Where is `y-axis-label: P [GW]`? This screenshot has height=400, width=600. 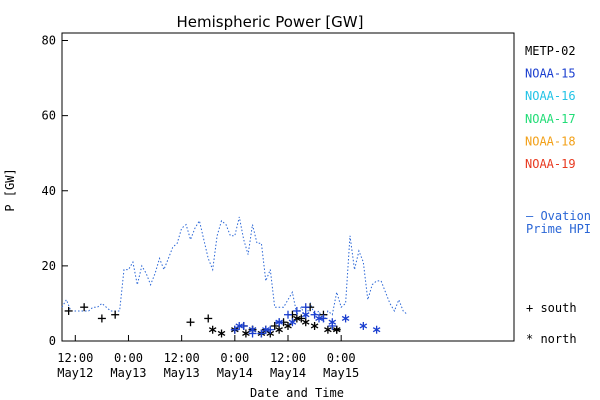
y-axis-label: P [GW] is located at coordinates (10, 189).